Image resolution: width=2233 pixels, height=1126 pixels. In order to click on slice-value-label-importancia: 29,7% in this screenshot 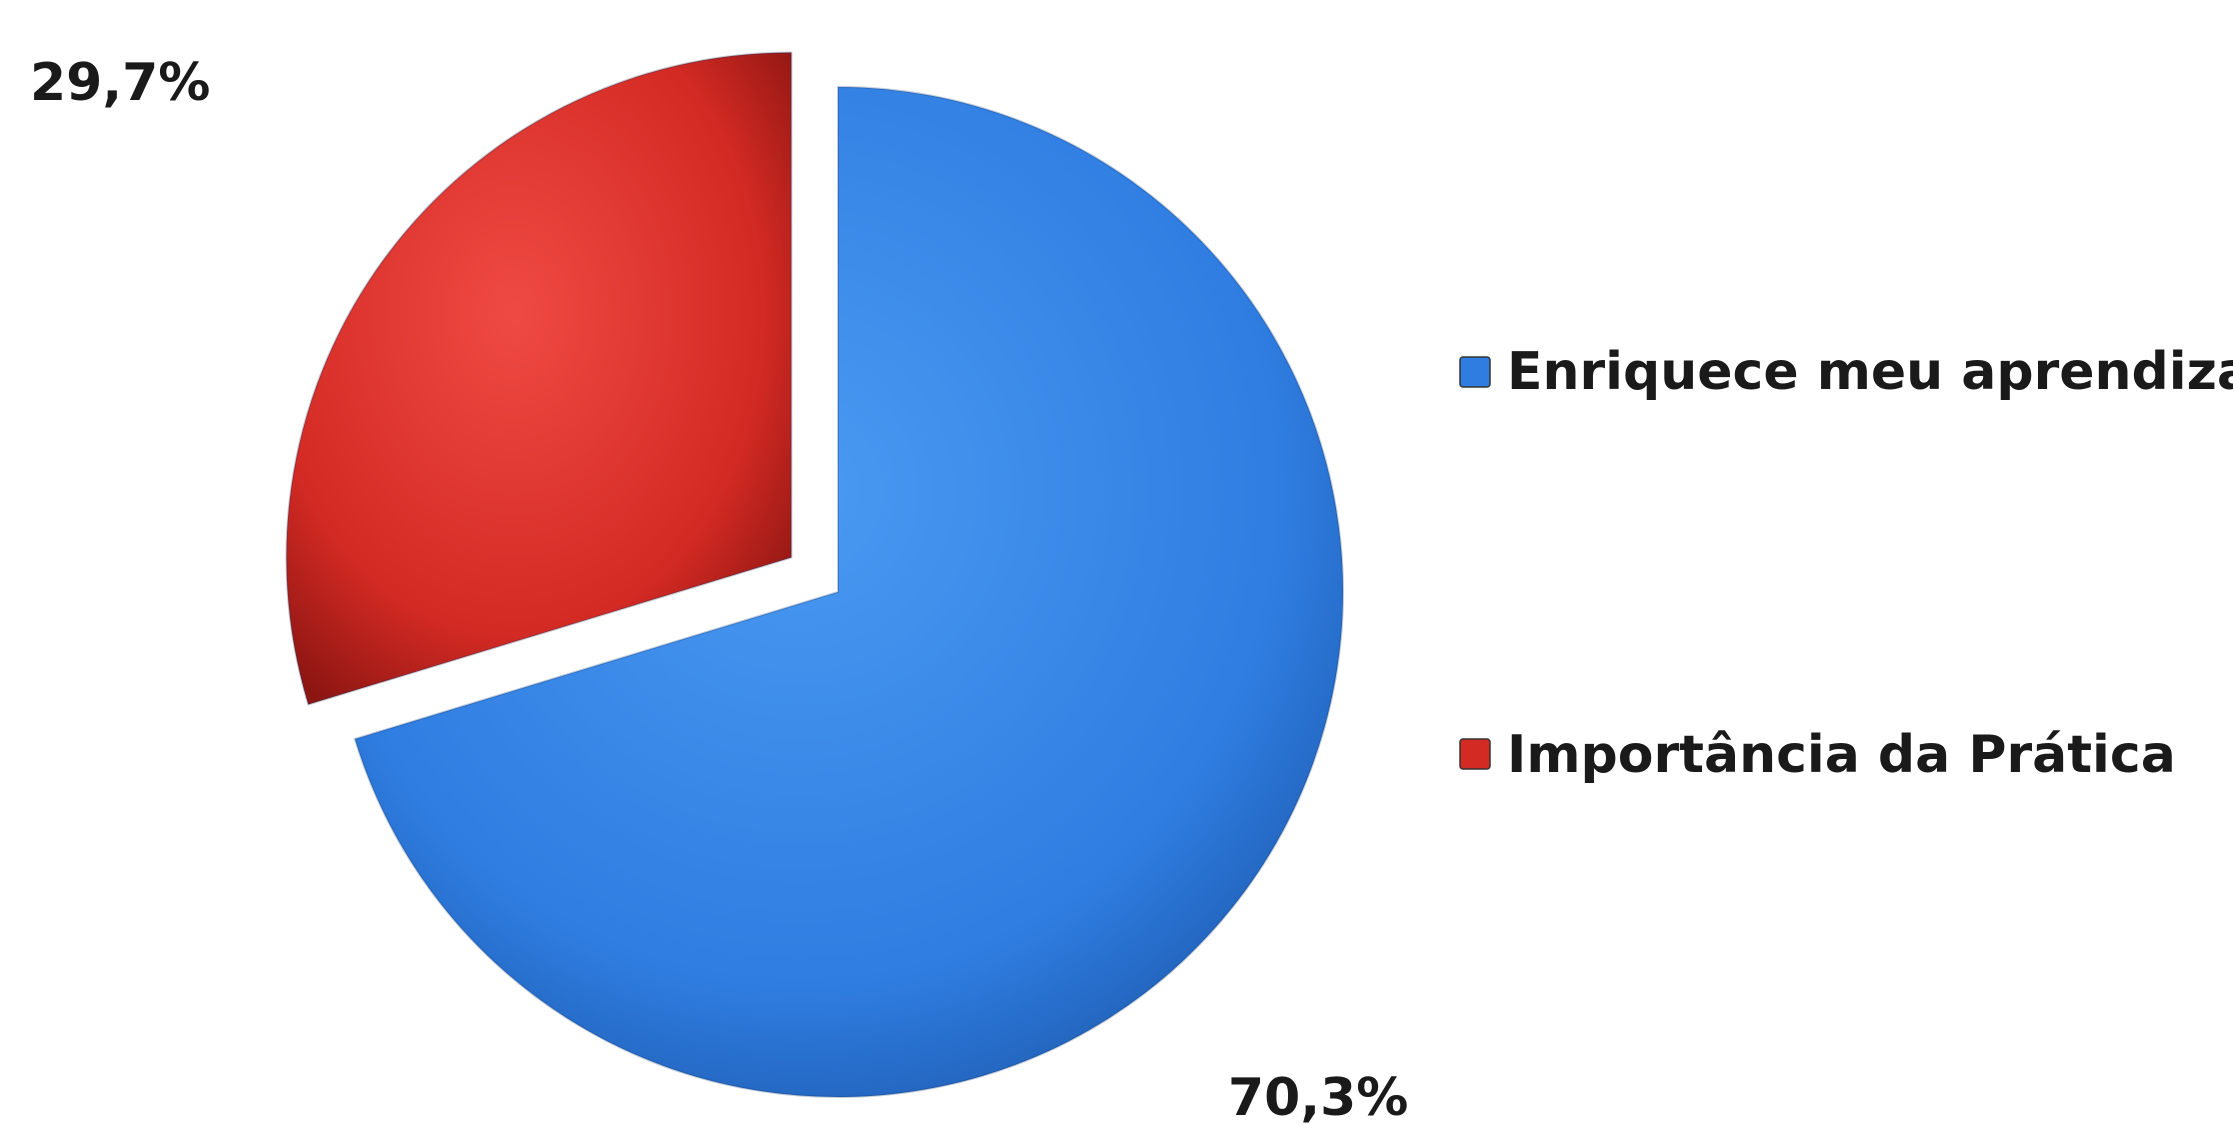, I will do `click(120, 83)`.